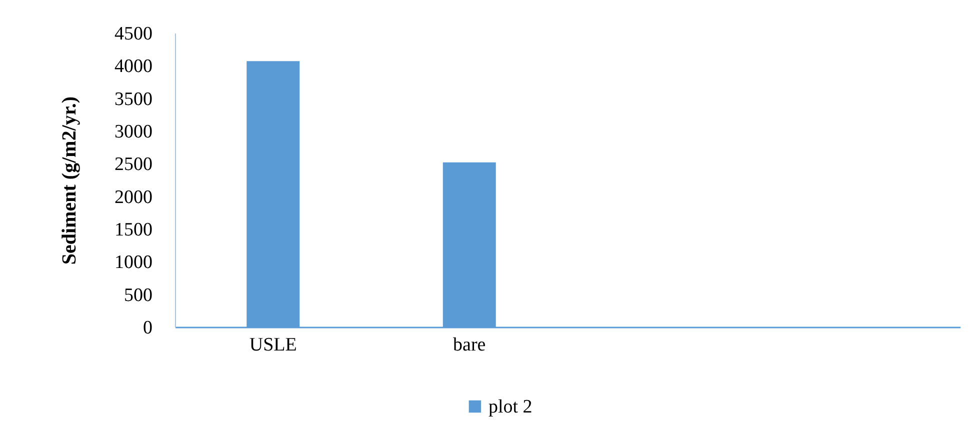 The image size is (979, 441). What do you see at coordinates (147, 328) in the screenshot?
I see `y-tick-label: 0` at bounding box center [147, 328].